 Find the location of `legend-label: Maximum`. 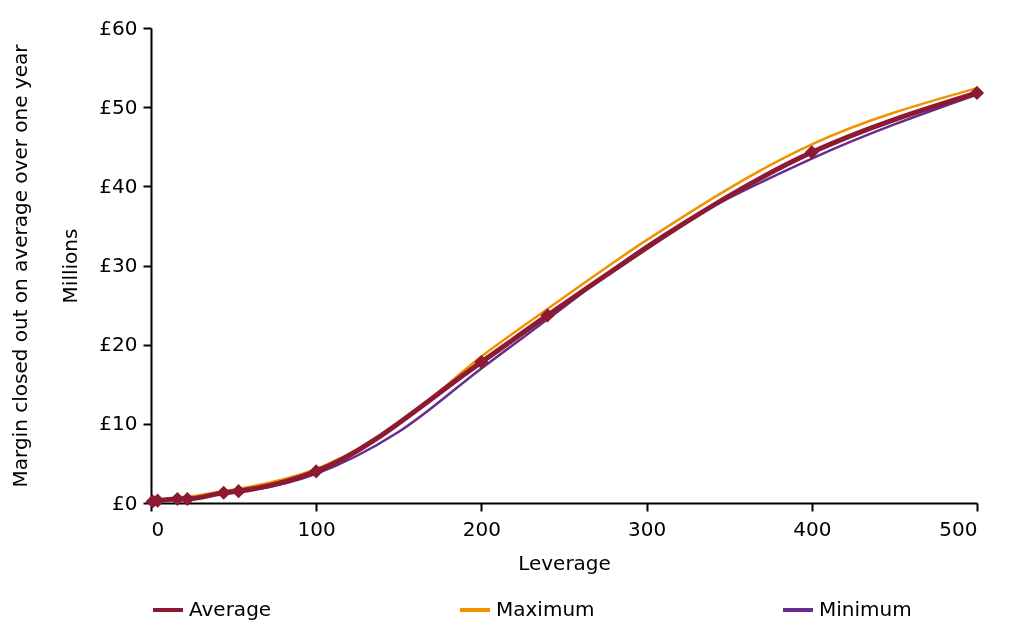

legend-label: Maximum is located at coordinates (545, 609).